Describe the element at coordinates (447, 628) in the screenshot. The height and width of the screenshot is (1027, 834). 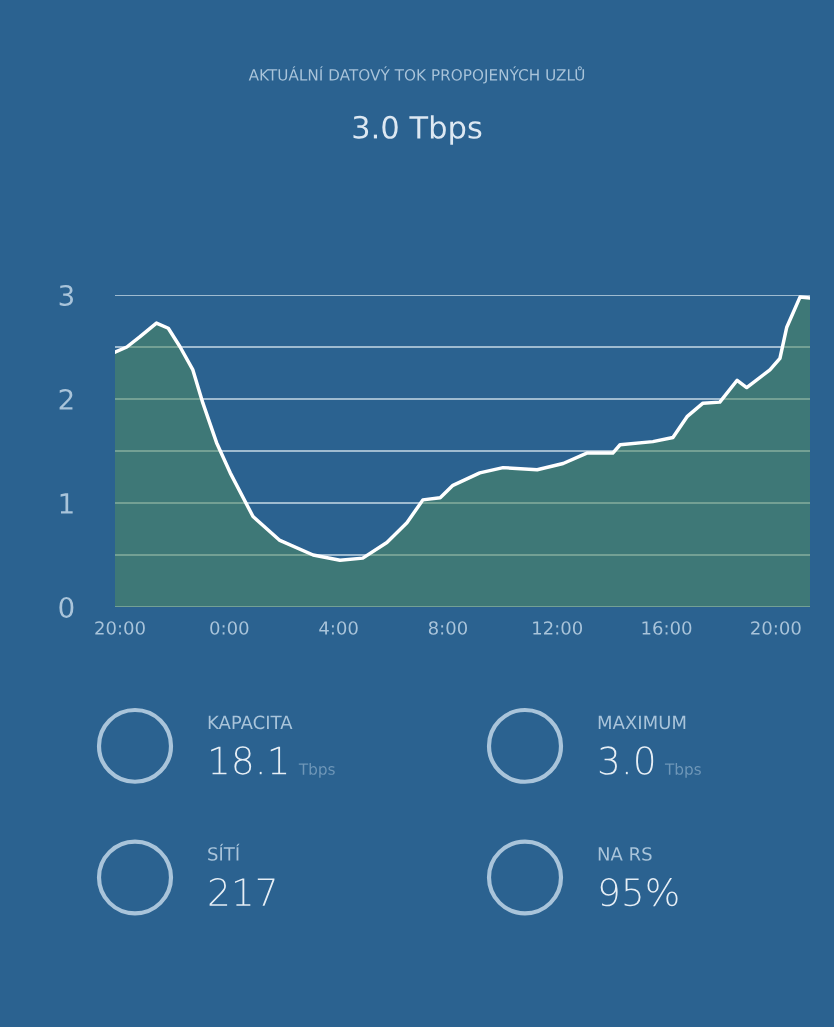
I see `x-tick-label: 8:00` at that location.